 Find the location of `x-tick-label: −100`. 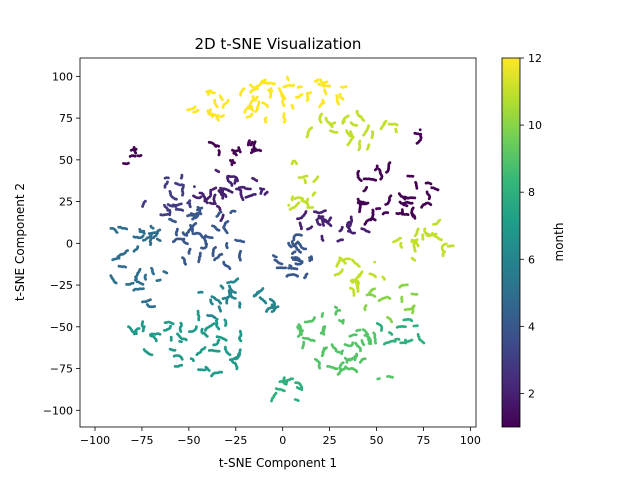

x-tick-label: −100 is located at coordinates (95, 440).